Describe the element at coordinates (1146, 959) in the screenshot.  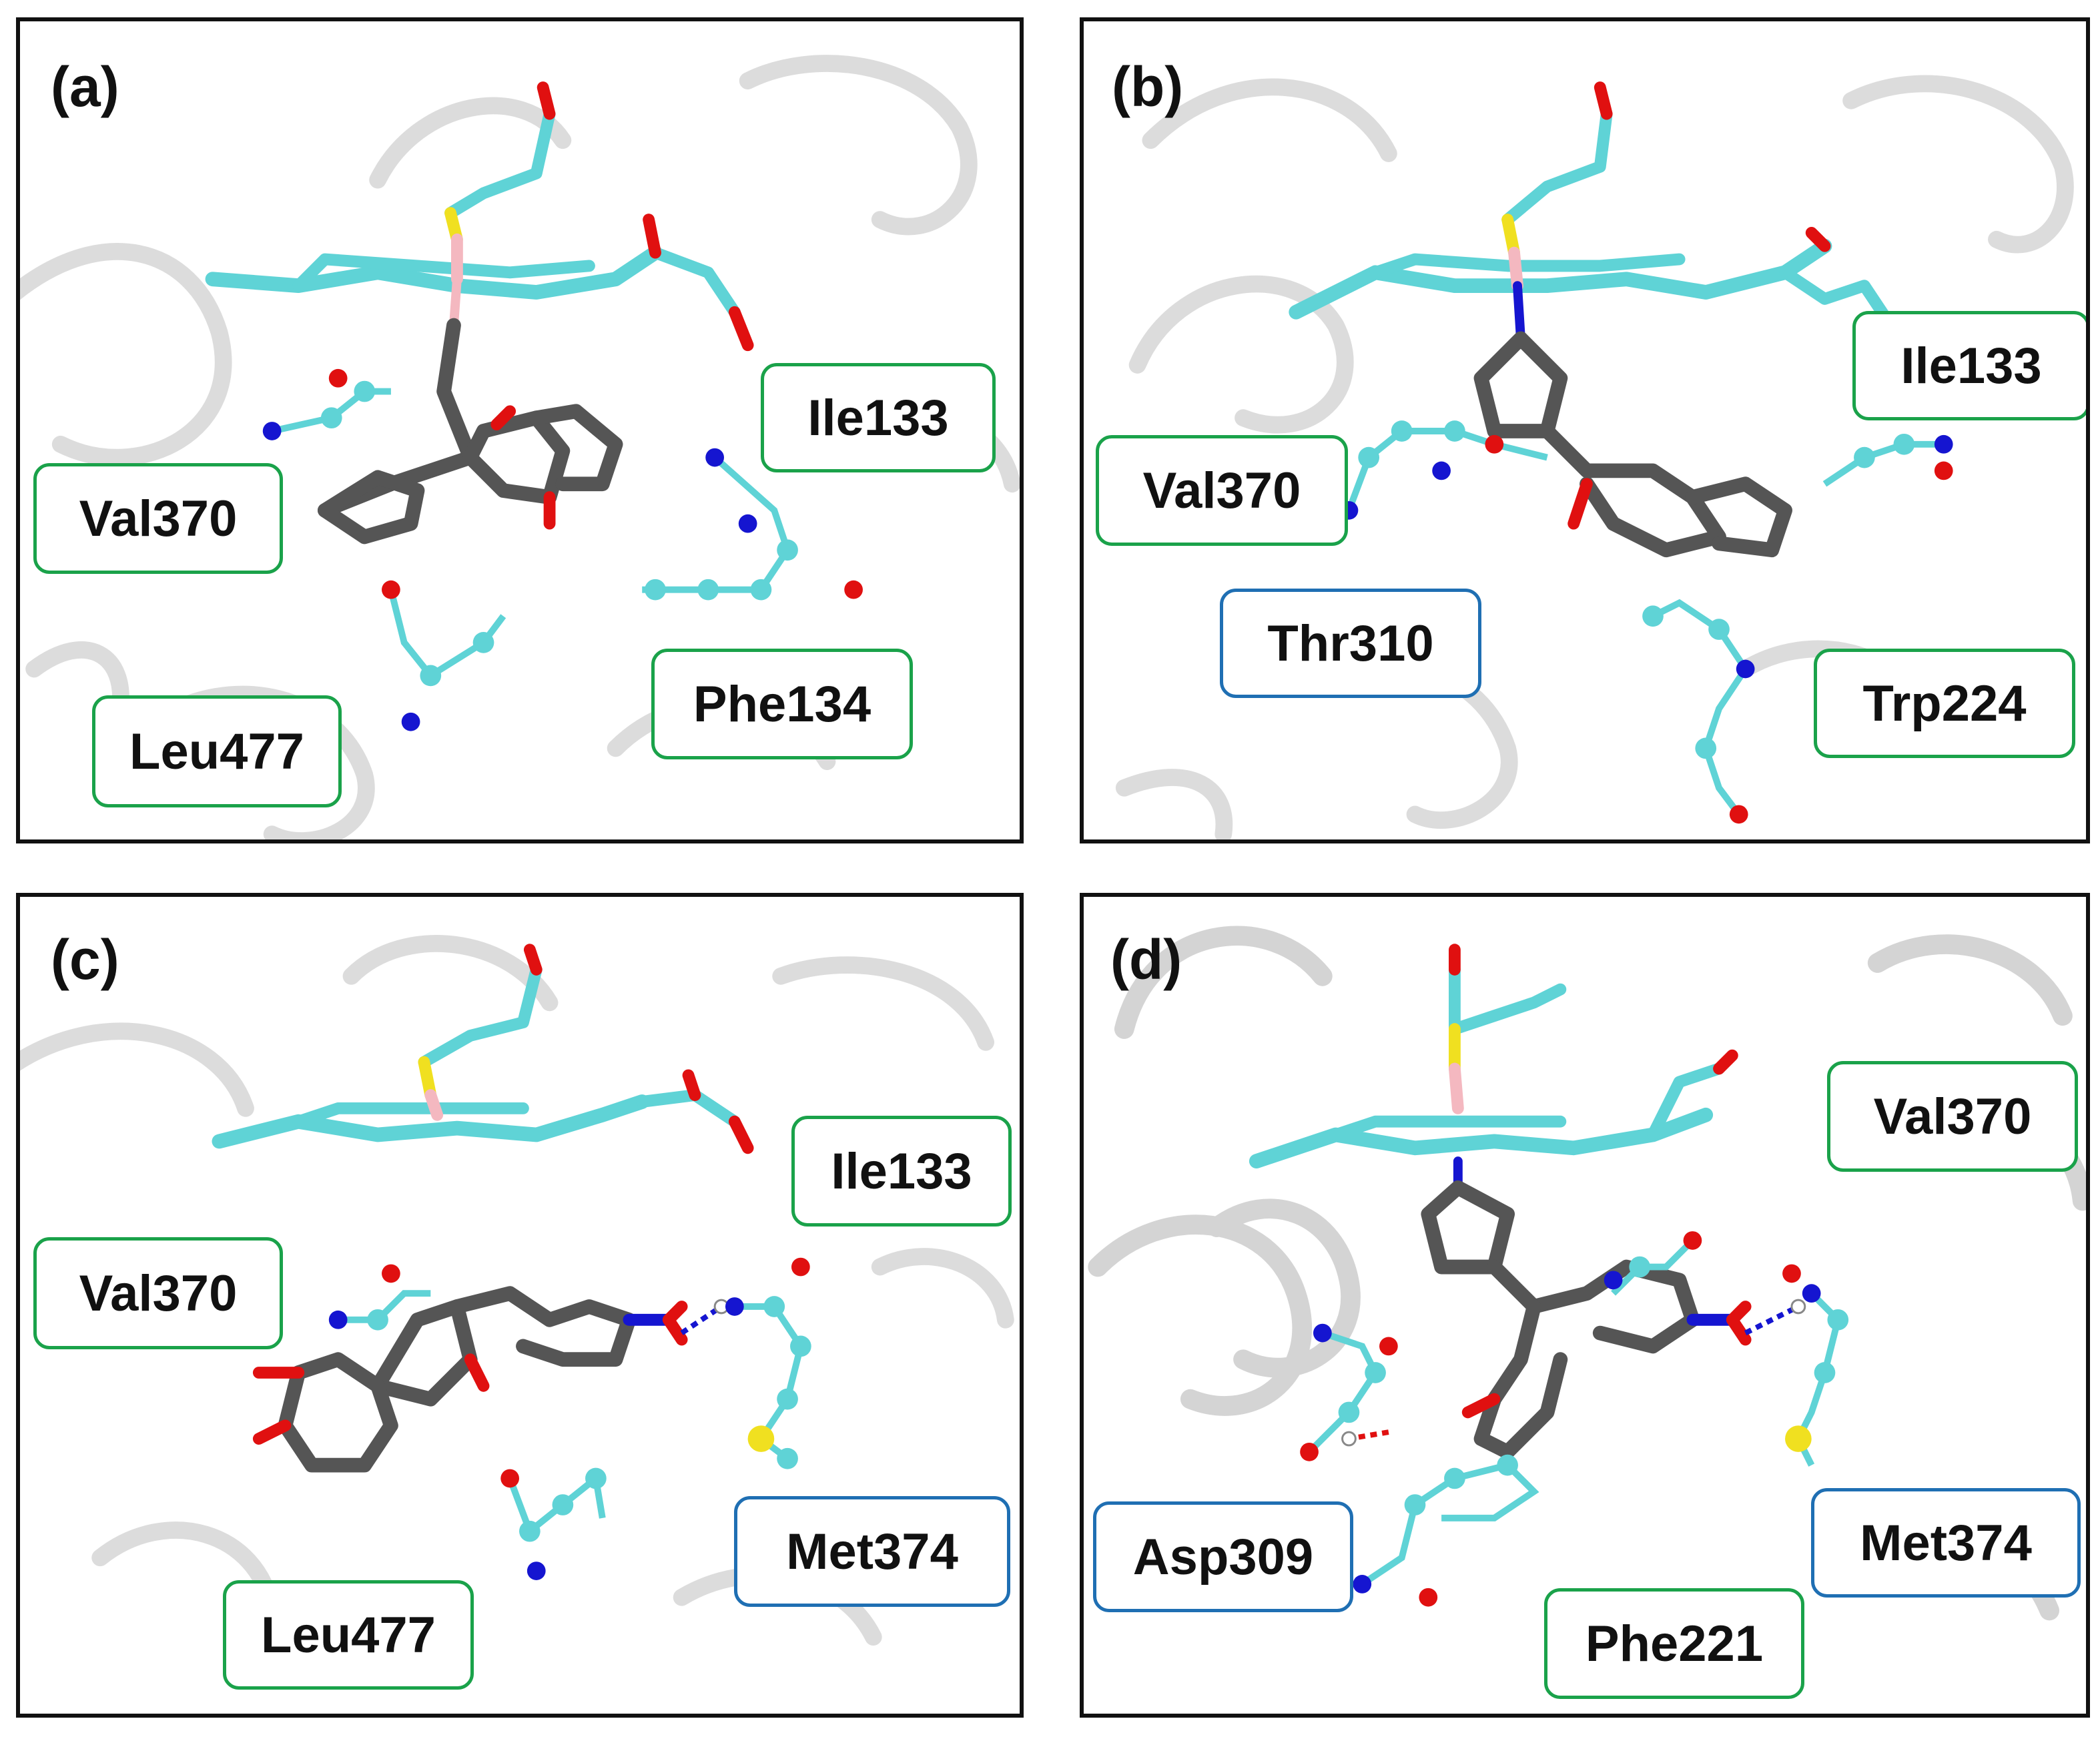
I see `panel-label: (d)` at that location.